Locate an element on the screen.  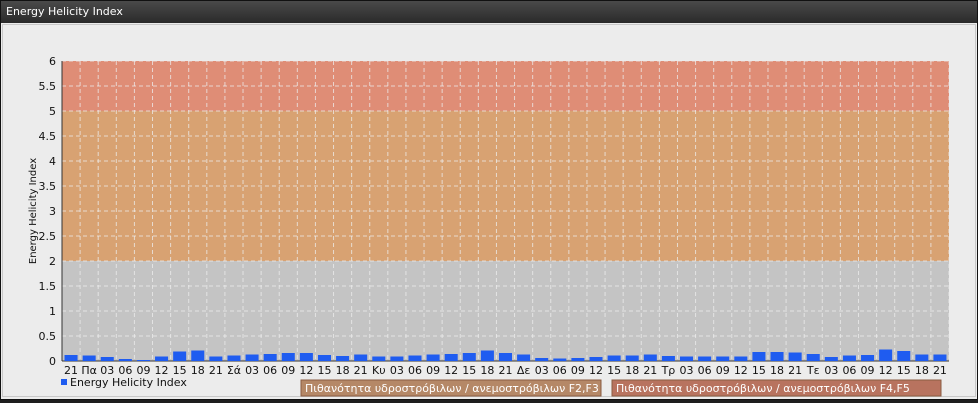
y-tick-label: 1.5 is located at coordinates (48, 286).